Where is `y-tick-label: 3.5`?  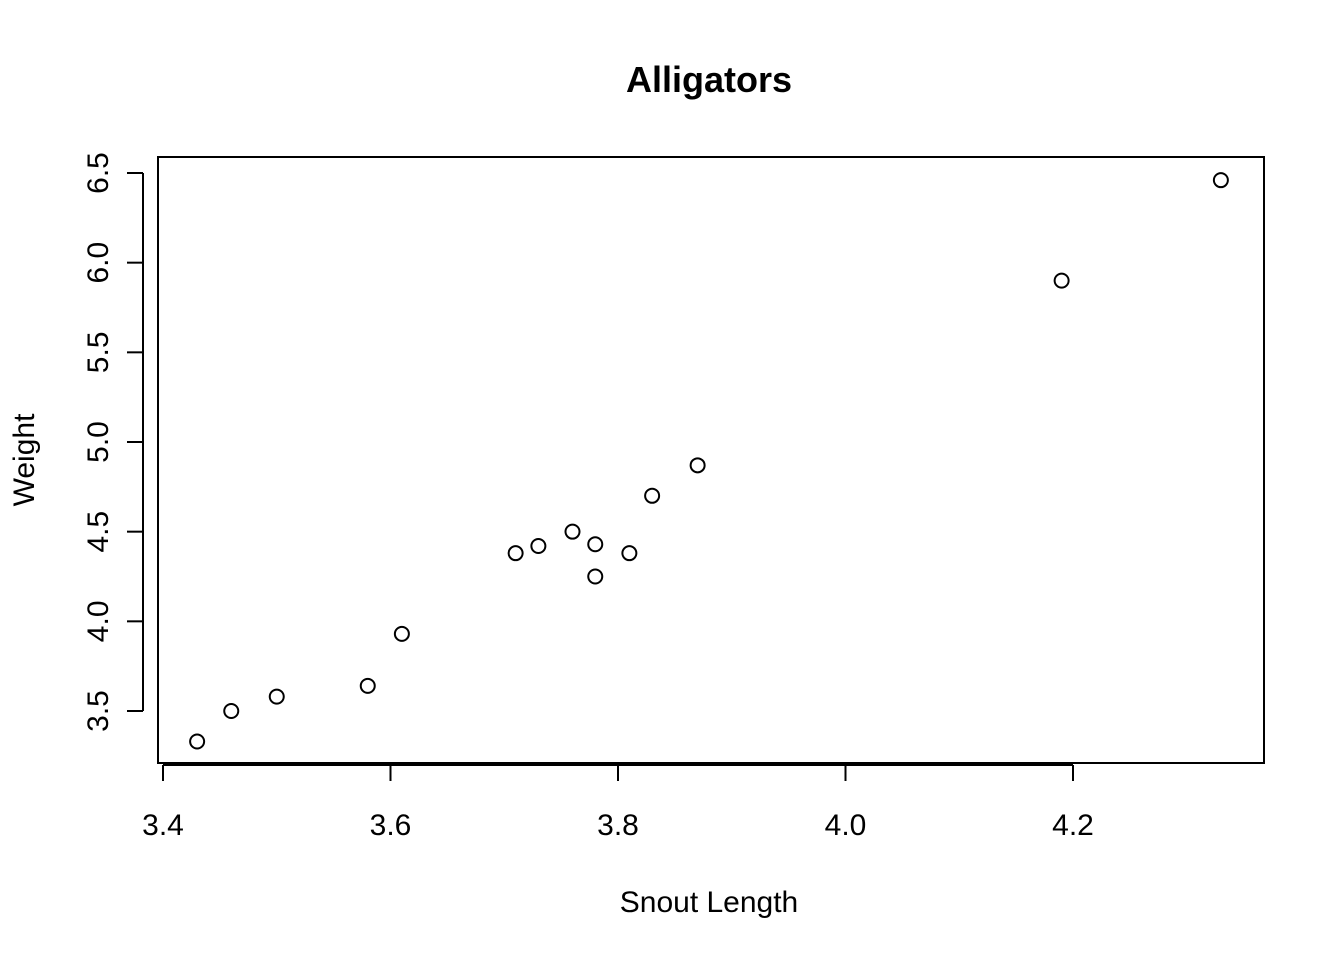 y-tick-label: 3.5 is located at coordinates (98, 711).